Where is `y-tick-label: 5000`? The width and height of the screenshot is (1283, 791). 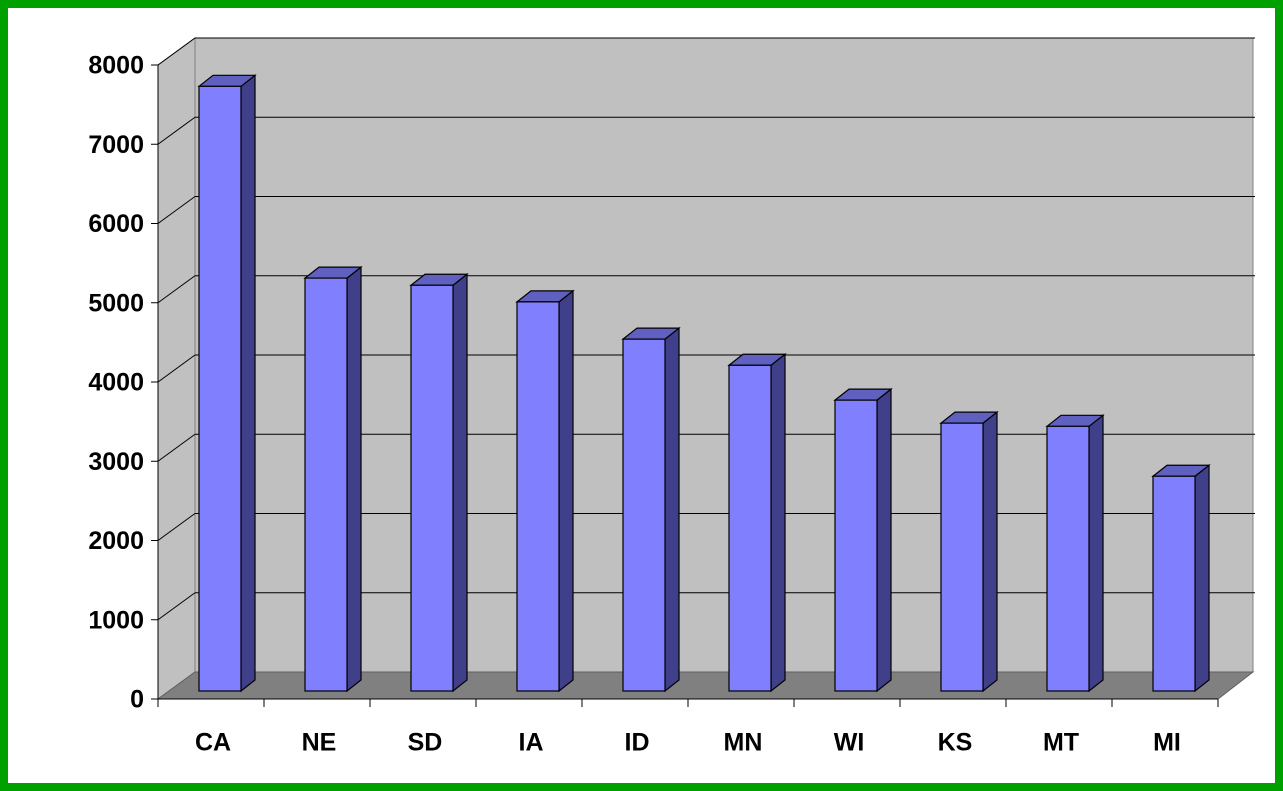 y-tick-label: 5000 is located at coordinates (116, 303).